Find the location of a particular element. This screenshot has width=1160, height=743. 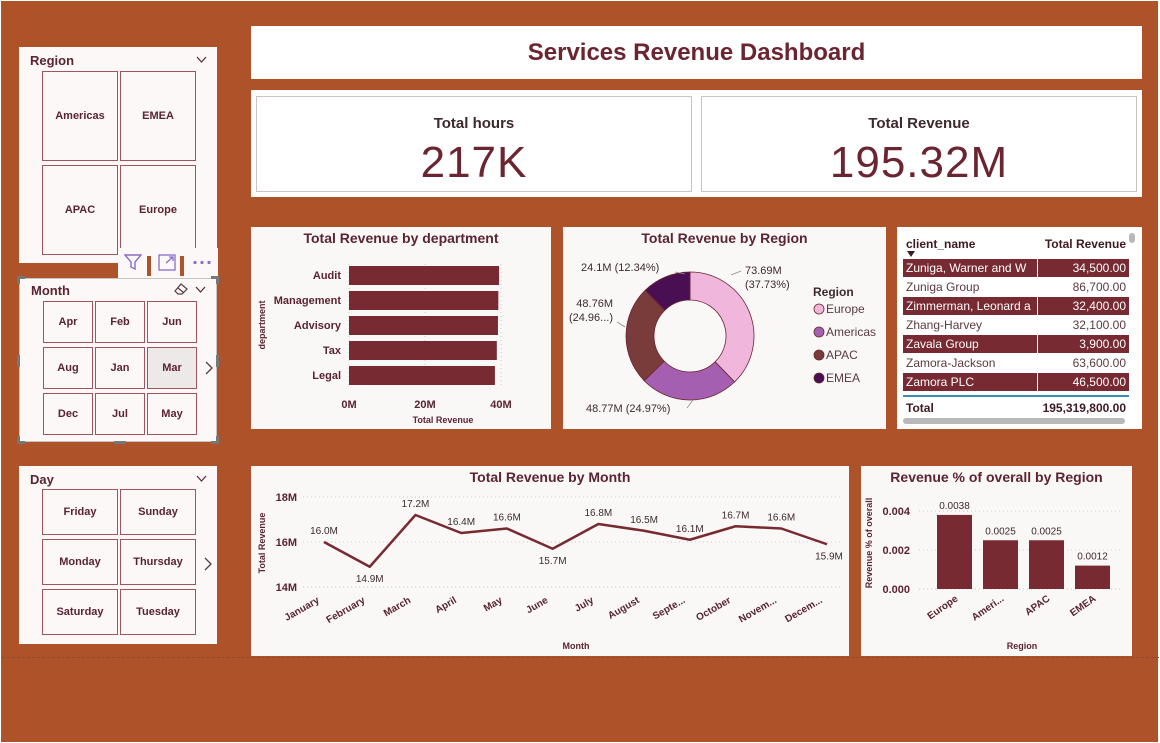

month-tile-apr: Apr is located at coordinates (68, 322).